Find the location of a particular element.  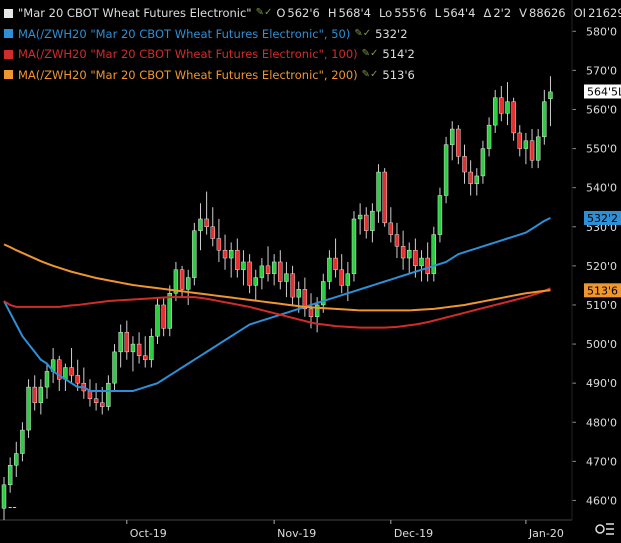

ma-value: 514'2 is located at coordinates (398, 54).